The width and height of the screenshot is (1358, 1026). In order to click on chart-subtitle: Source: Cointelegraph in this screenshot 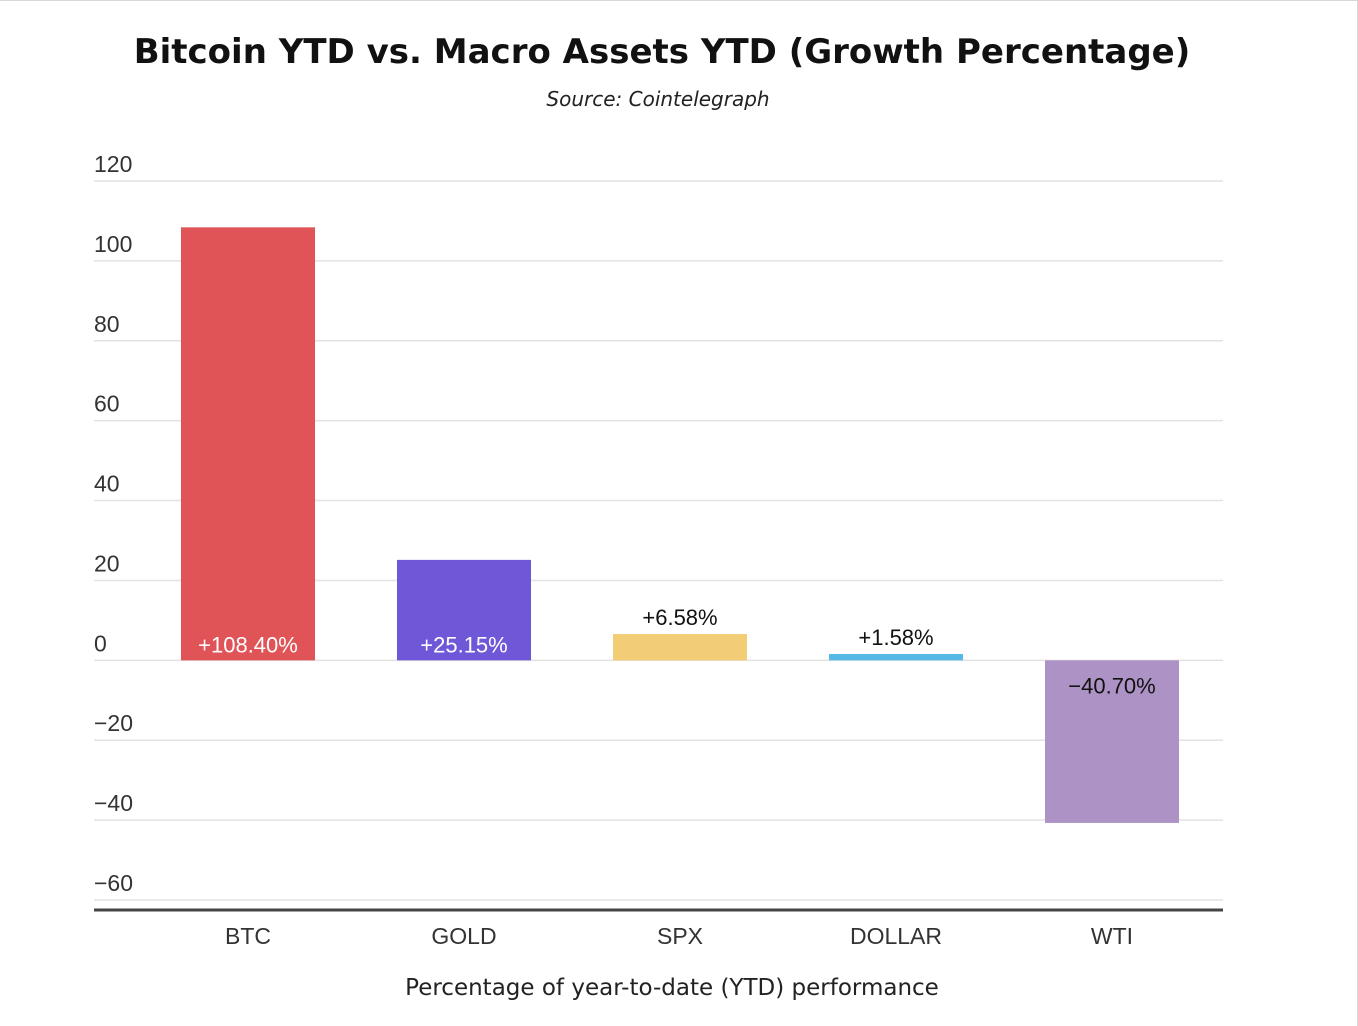, I will do `click(657, 99)`.